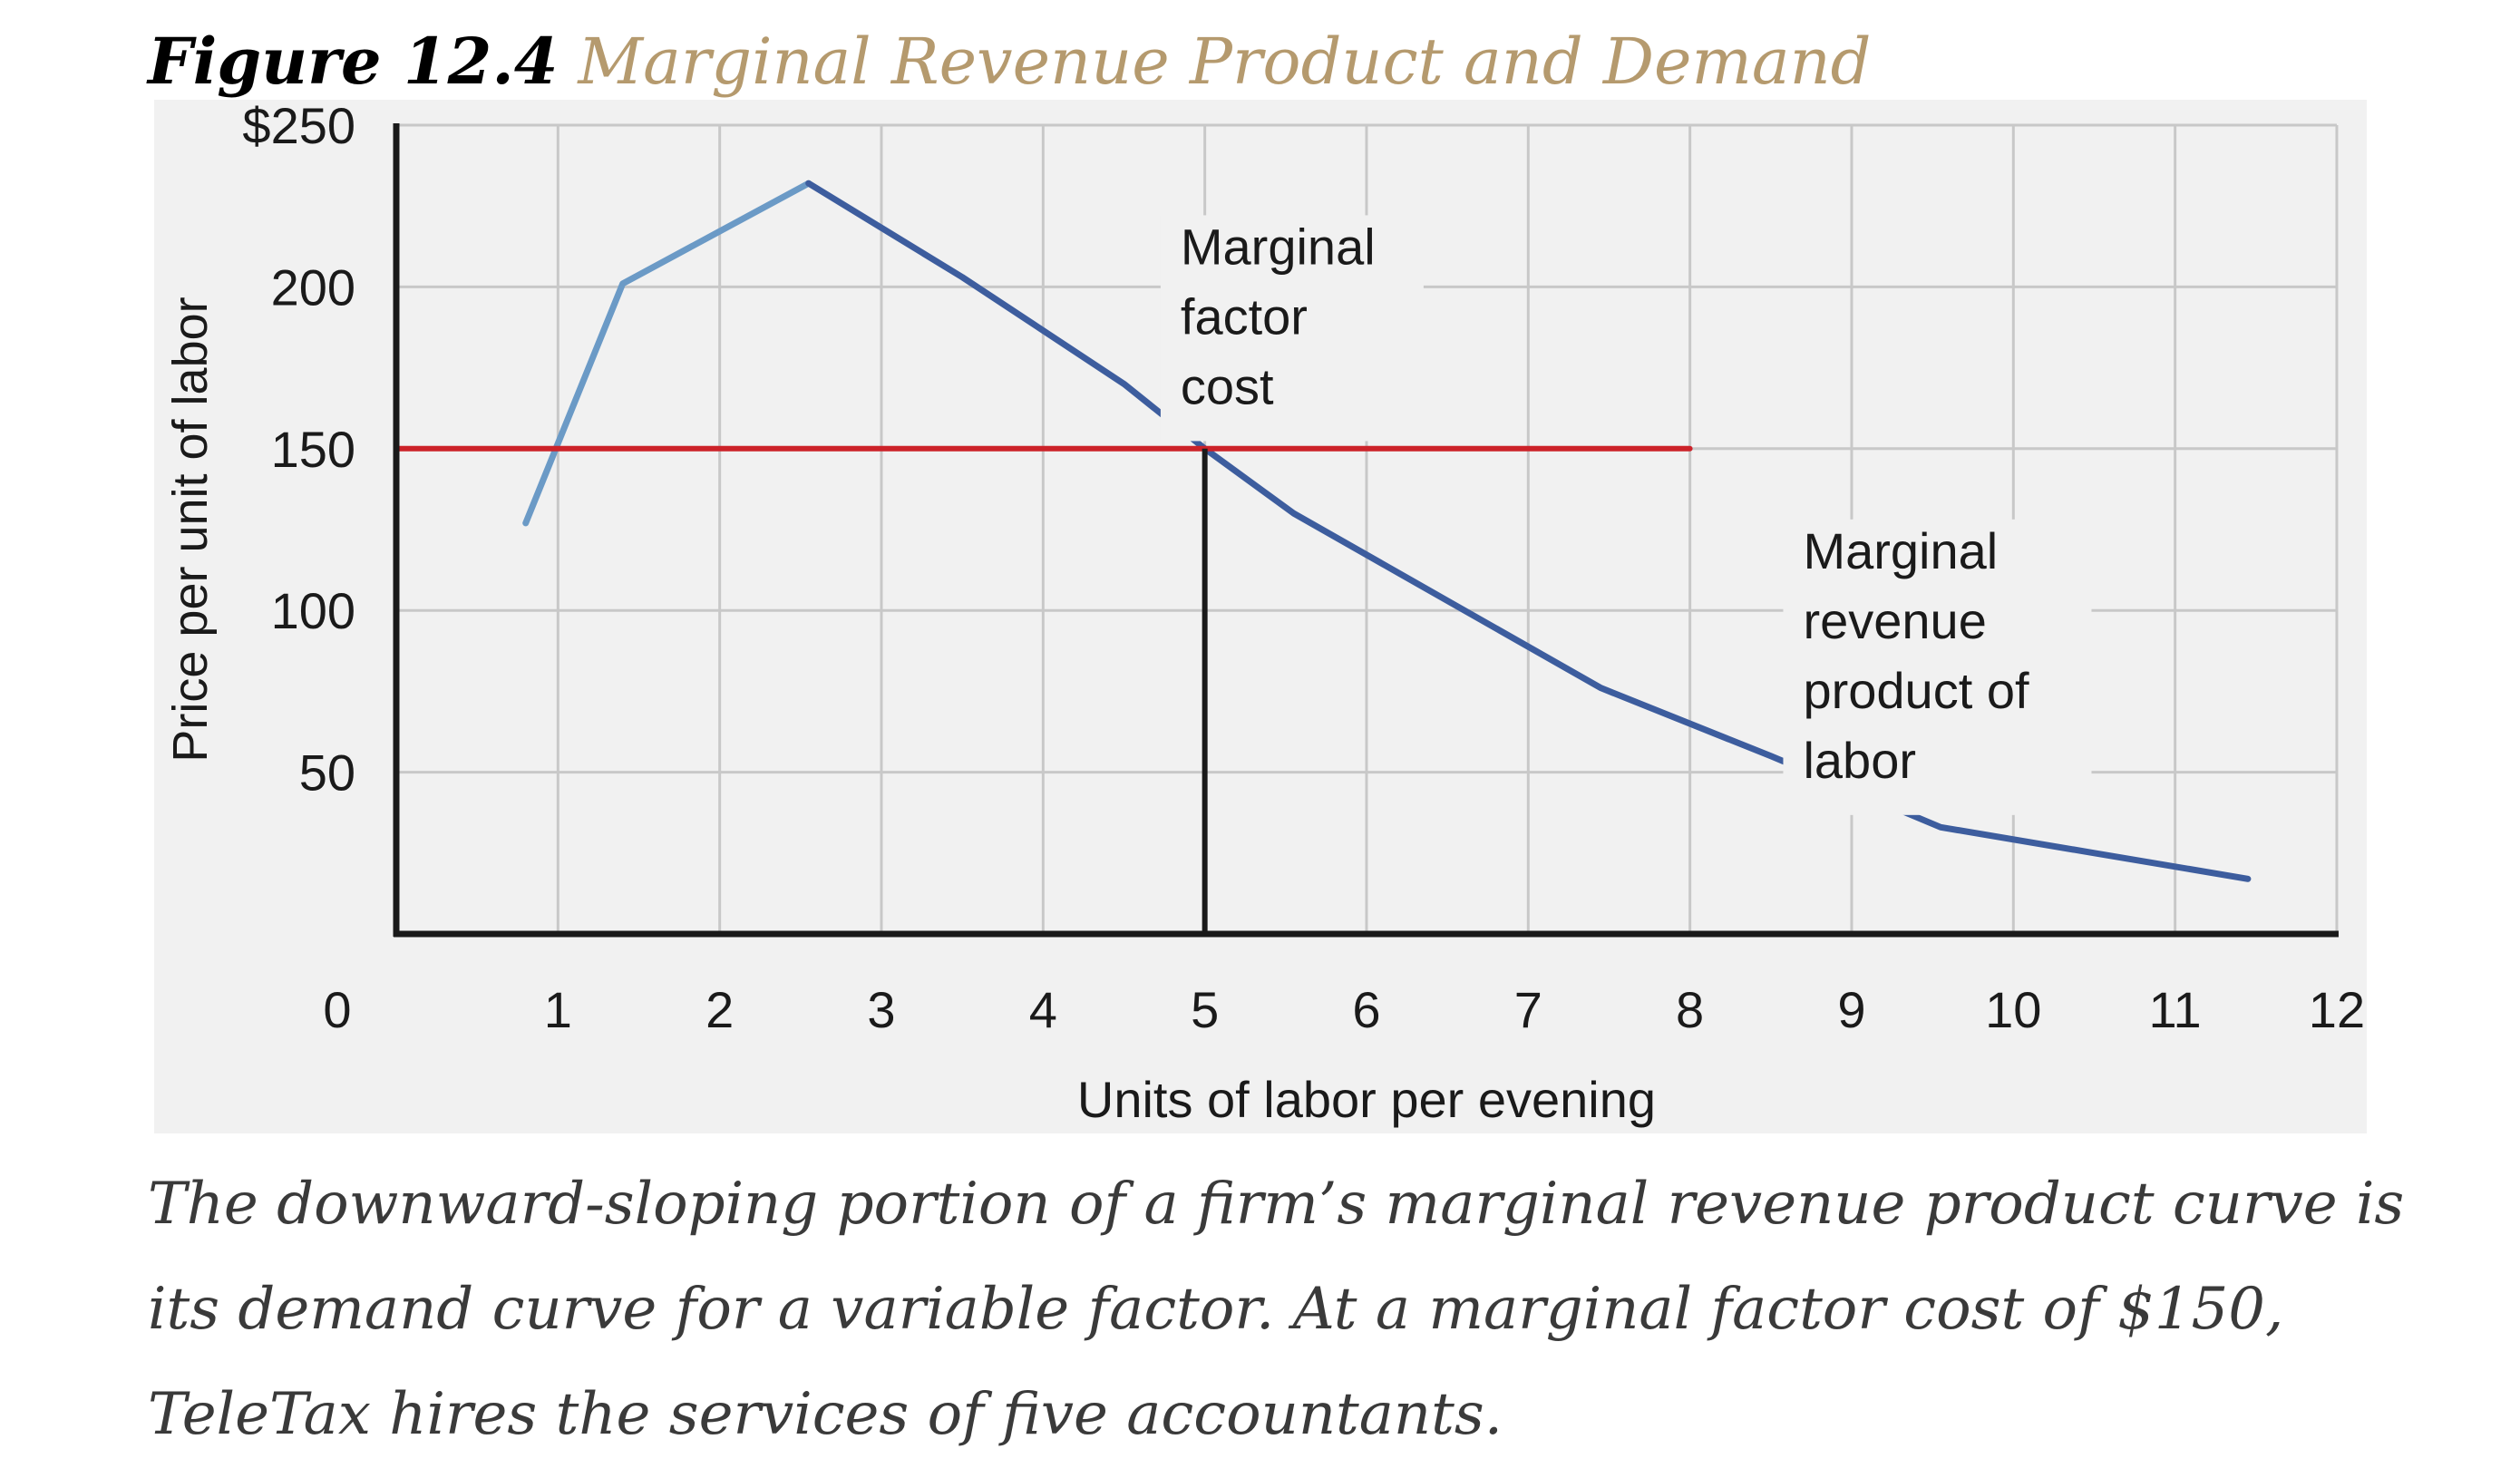  What do you see at coordinates (1916, 690) in the screenshot?
I see `annotation-marginal-revenue-product: product of` at bounding box center [1916, 690].